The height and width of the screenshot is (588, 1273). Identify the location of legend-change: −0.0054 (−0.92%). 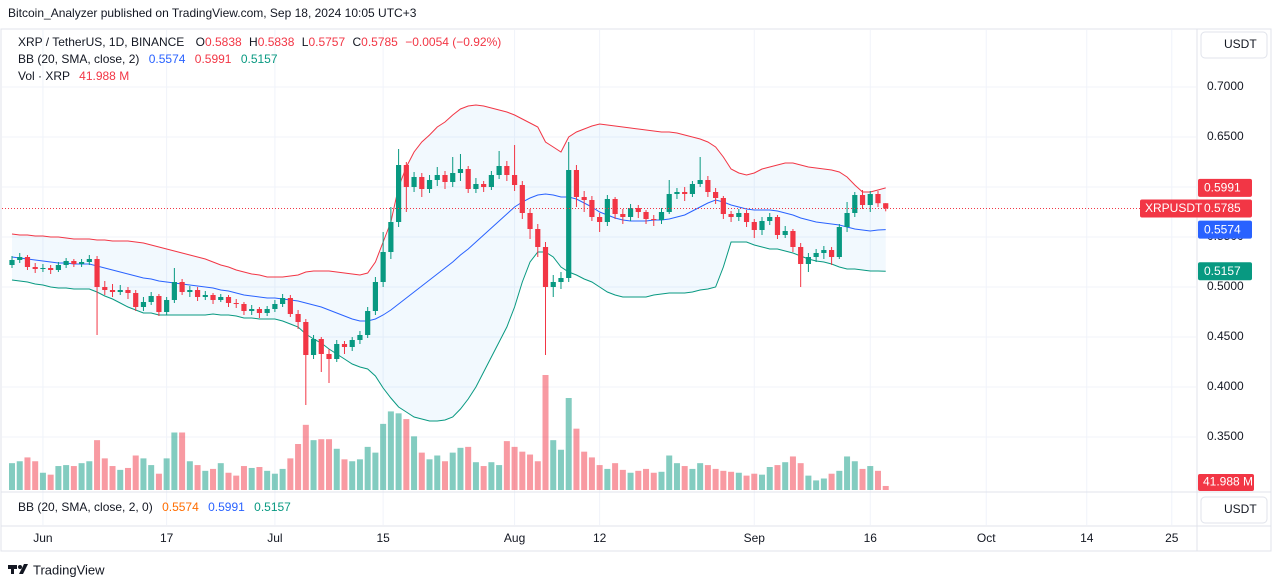
(453, 42).